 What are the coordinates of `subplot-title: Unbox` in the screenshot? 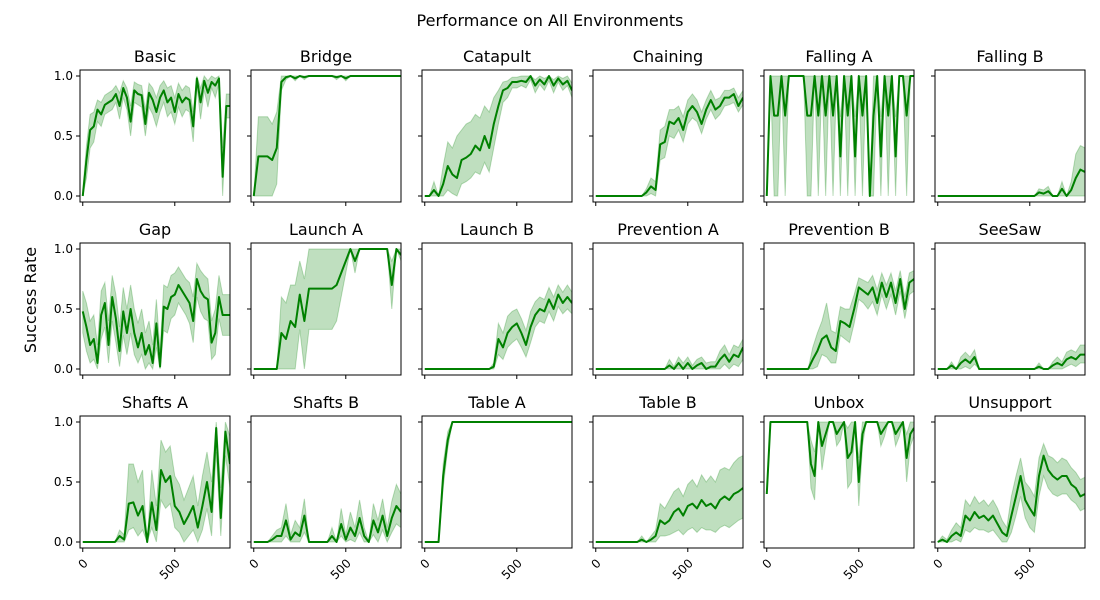 It's located at (839, 402).